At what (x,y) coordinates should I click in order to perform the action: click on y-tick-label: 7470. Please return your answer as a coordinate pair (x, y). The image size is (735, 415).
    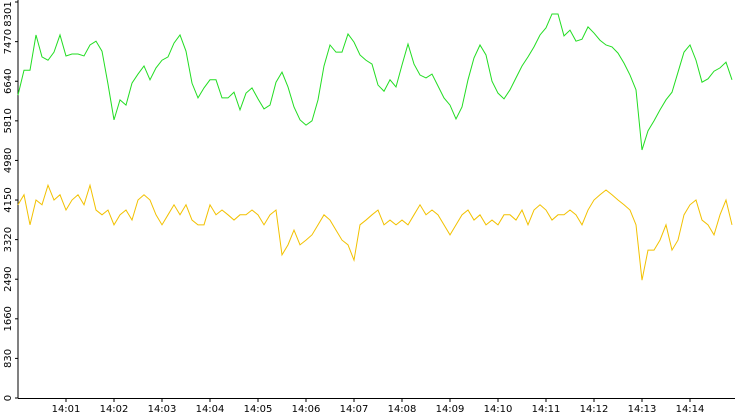
    Looking at the image, I should click on (8, 41).